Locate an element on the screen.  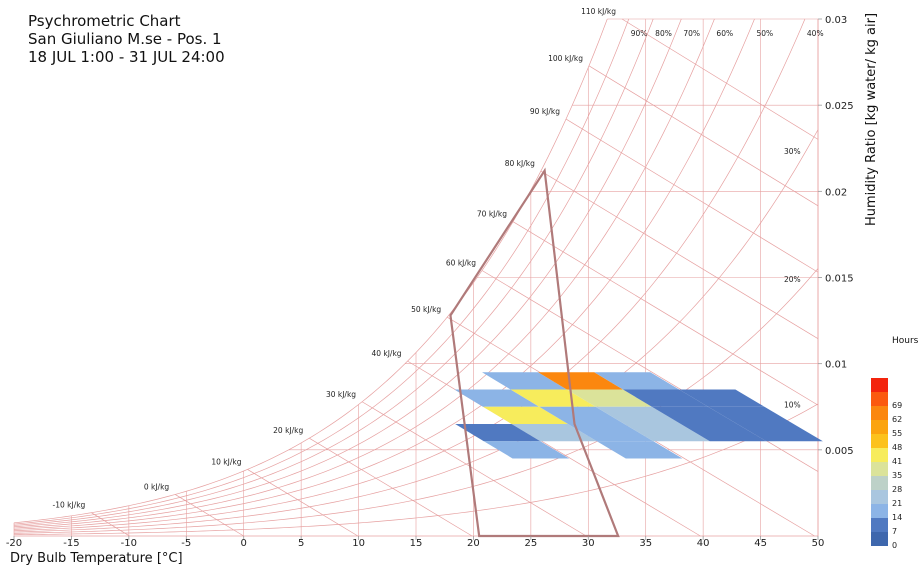
x-tick-label: 10 is located at coordinates (358, 543).